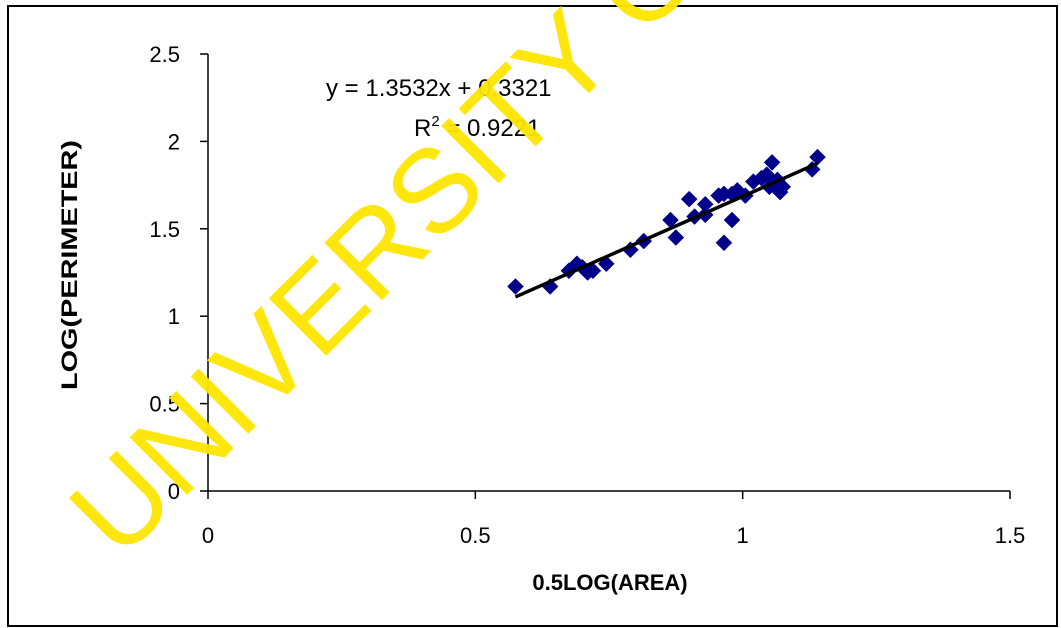  I want to click on y-tick-label: 0, so click(174, 491).